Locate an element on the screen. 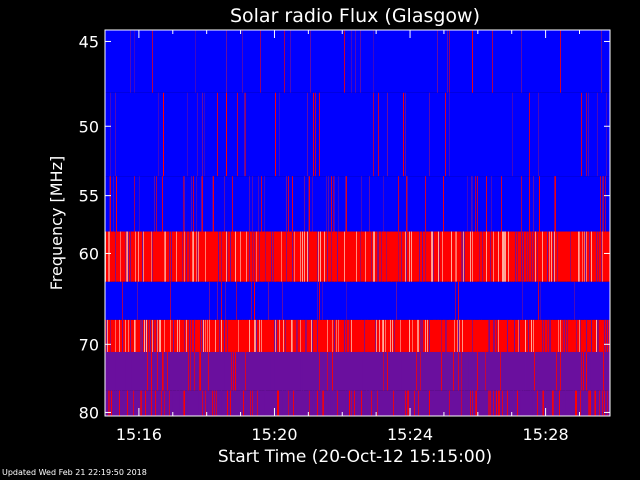 The image size is (640, 480). y-tick-label-60: 60 is located at coordinates (89, 253).